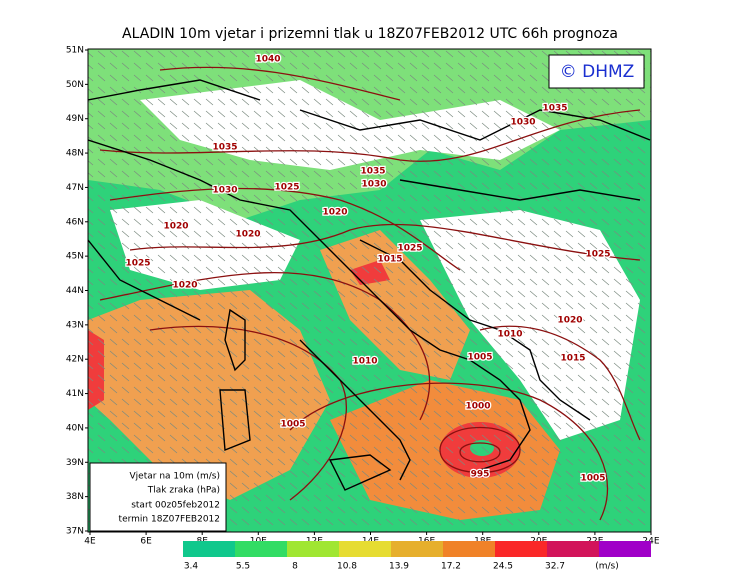 Image resolution: width=740 pixels, height=586 pixels. Describe the element at coordinates (555, 567) in the screenshot. I see `colorbar-label: 32.7` at that location.